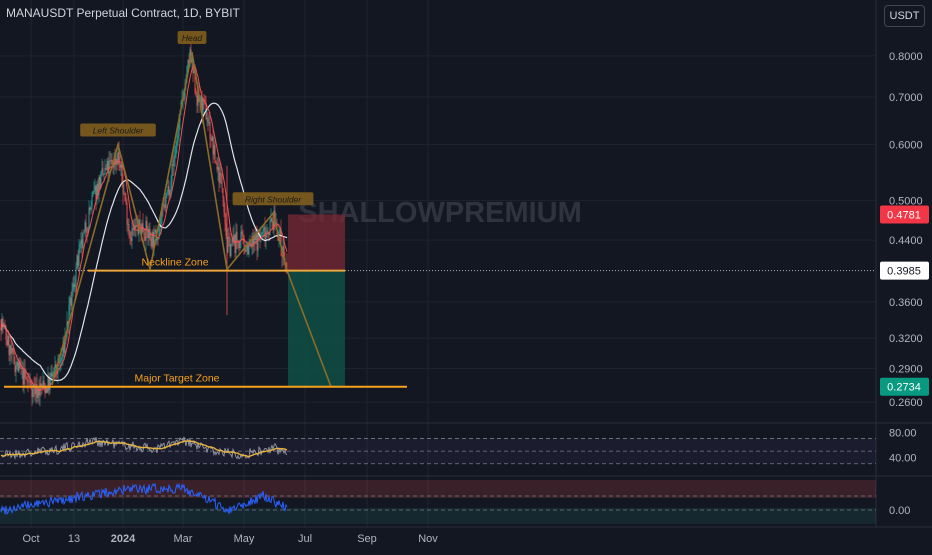  What do you see at coordinates (176, 379) in the screenshot?
I see `major-target-zone-label: Major Target Zone` at bounding box center [176, 379].